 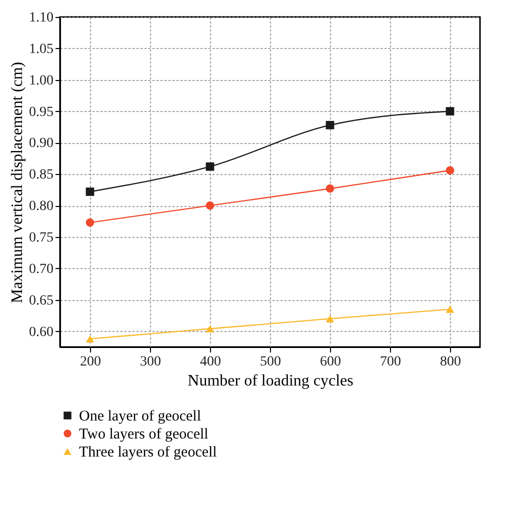 I want to click on y-tick-label: 1.05, so click(x=41, y=49).